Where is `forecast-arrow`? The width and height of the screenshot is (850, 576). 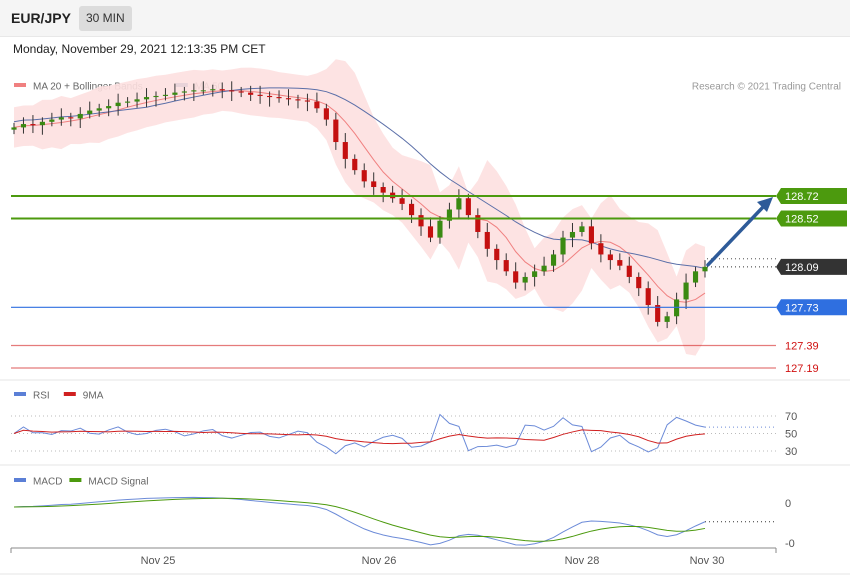
forecast-arrow is located at coordinates (736, 235).